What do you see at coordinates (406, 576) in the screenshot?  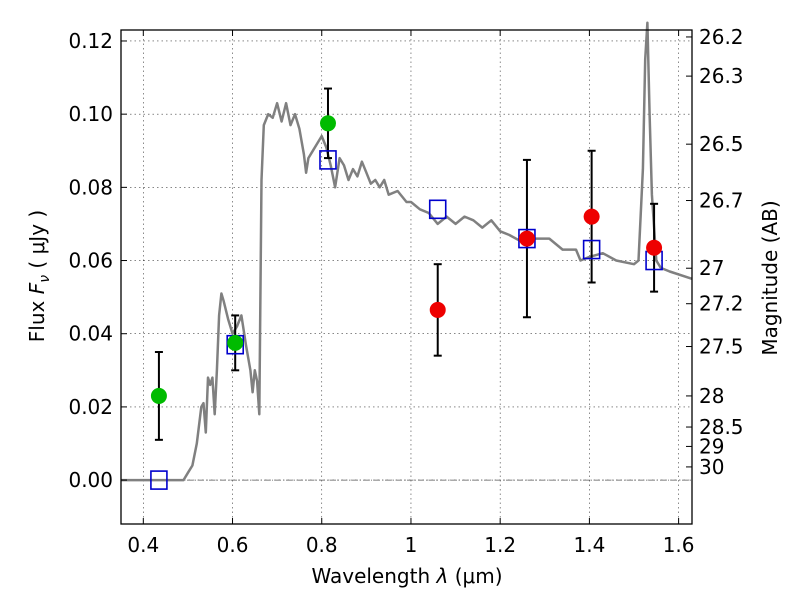 I see `x-axis-label: Wavelength λ (μm)` at bounding box center [406, 576].